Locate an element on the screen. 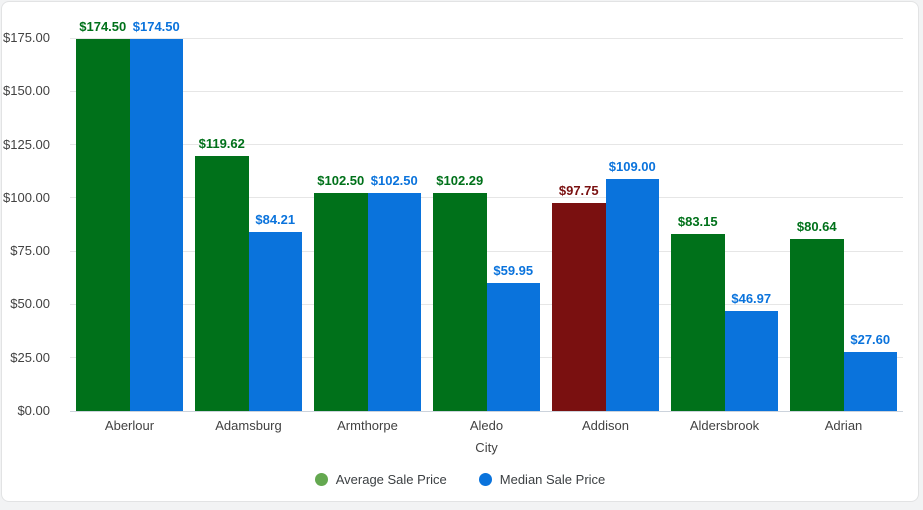 The height and width of the screenshot is (510, 923). legend-label: Average Sale Price is located at coordinates (391, 479).